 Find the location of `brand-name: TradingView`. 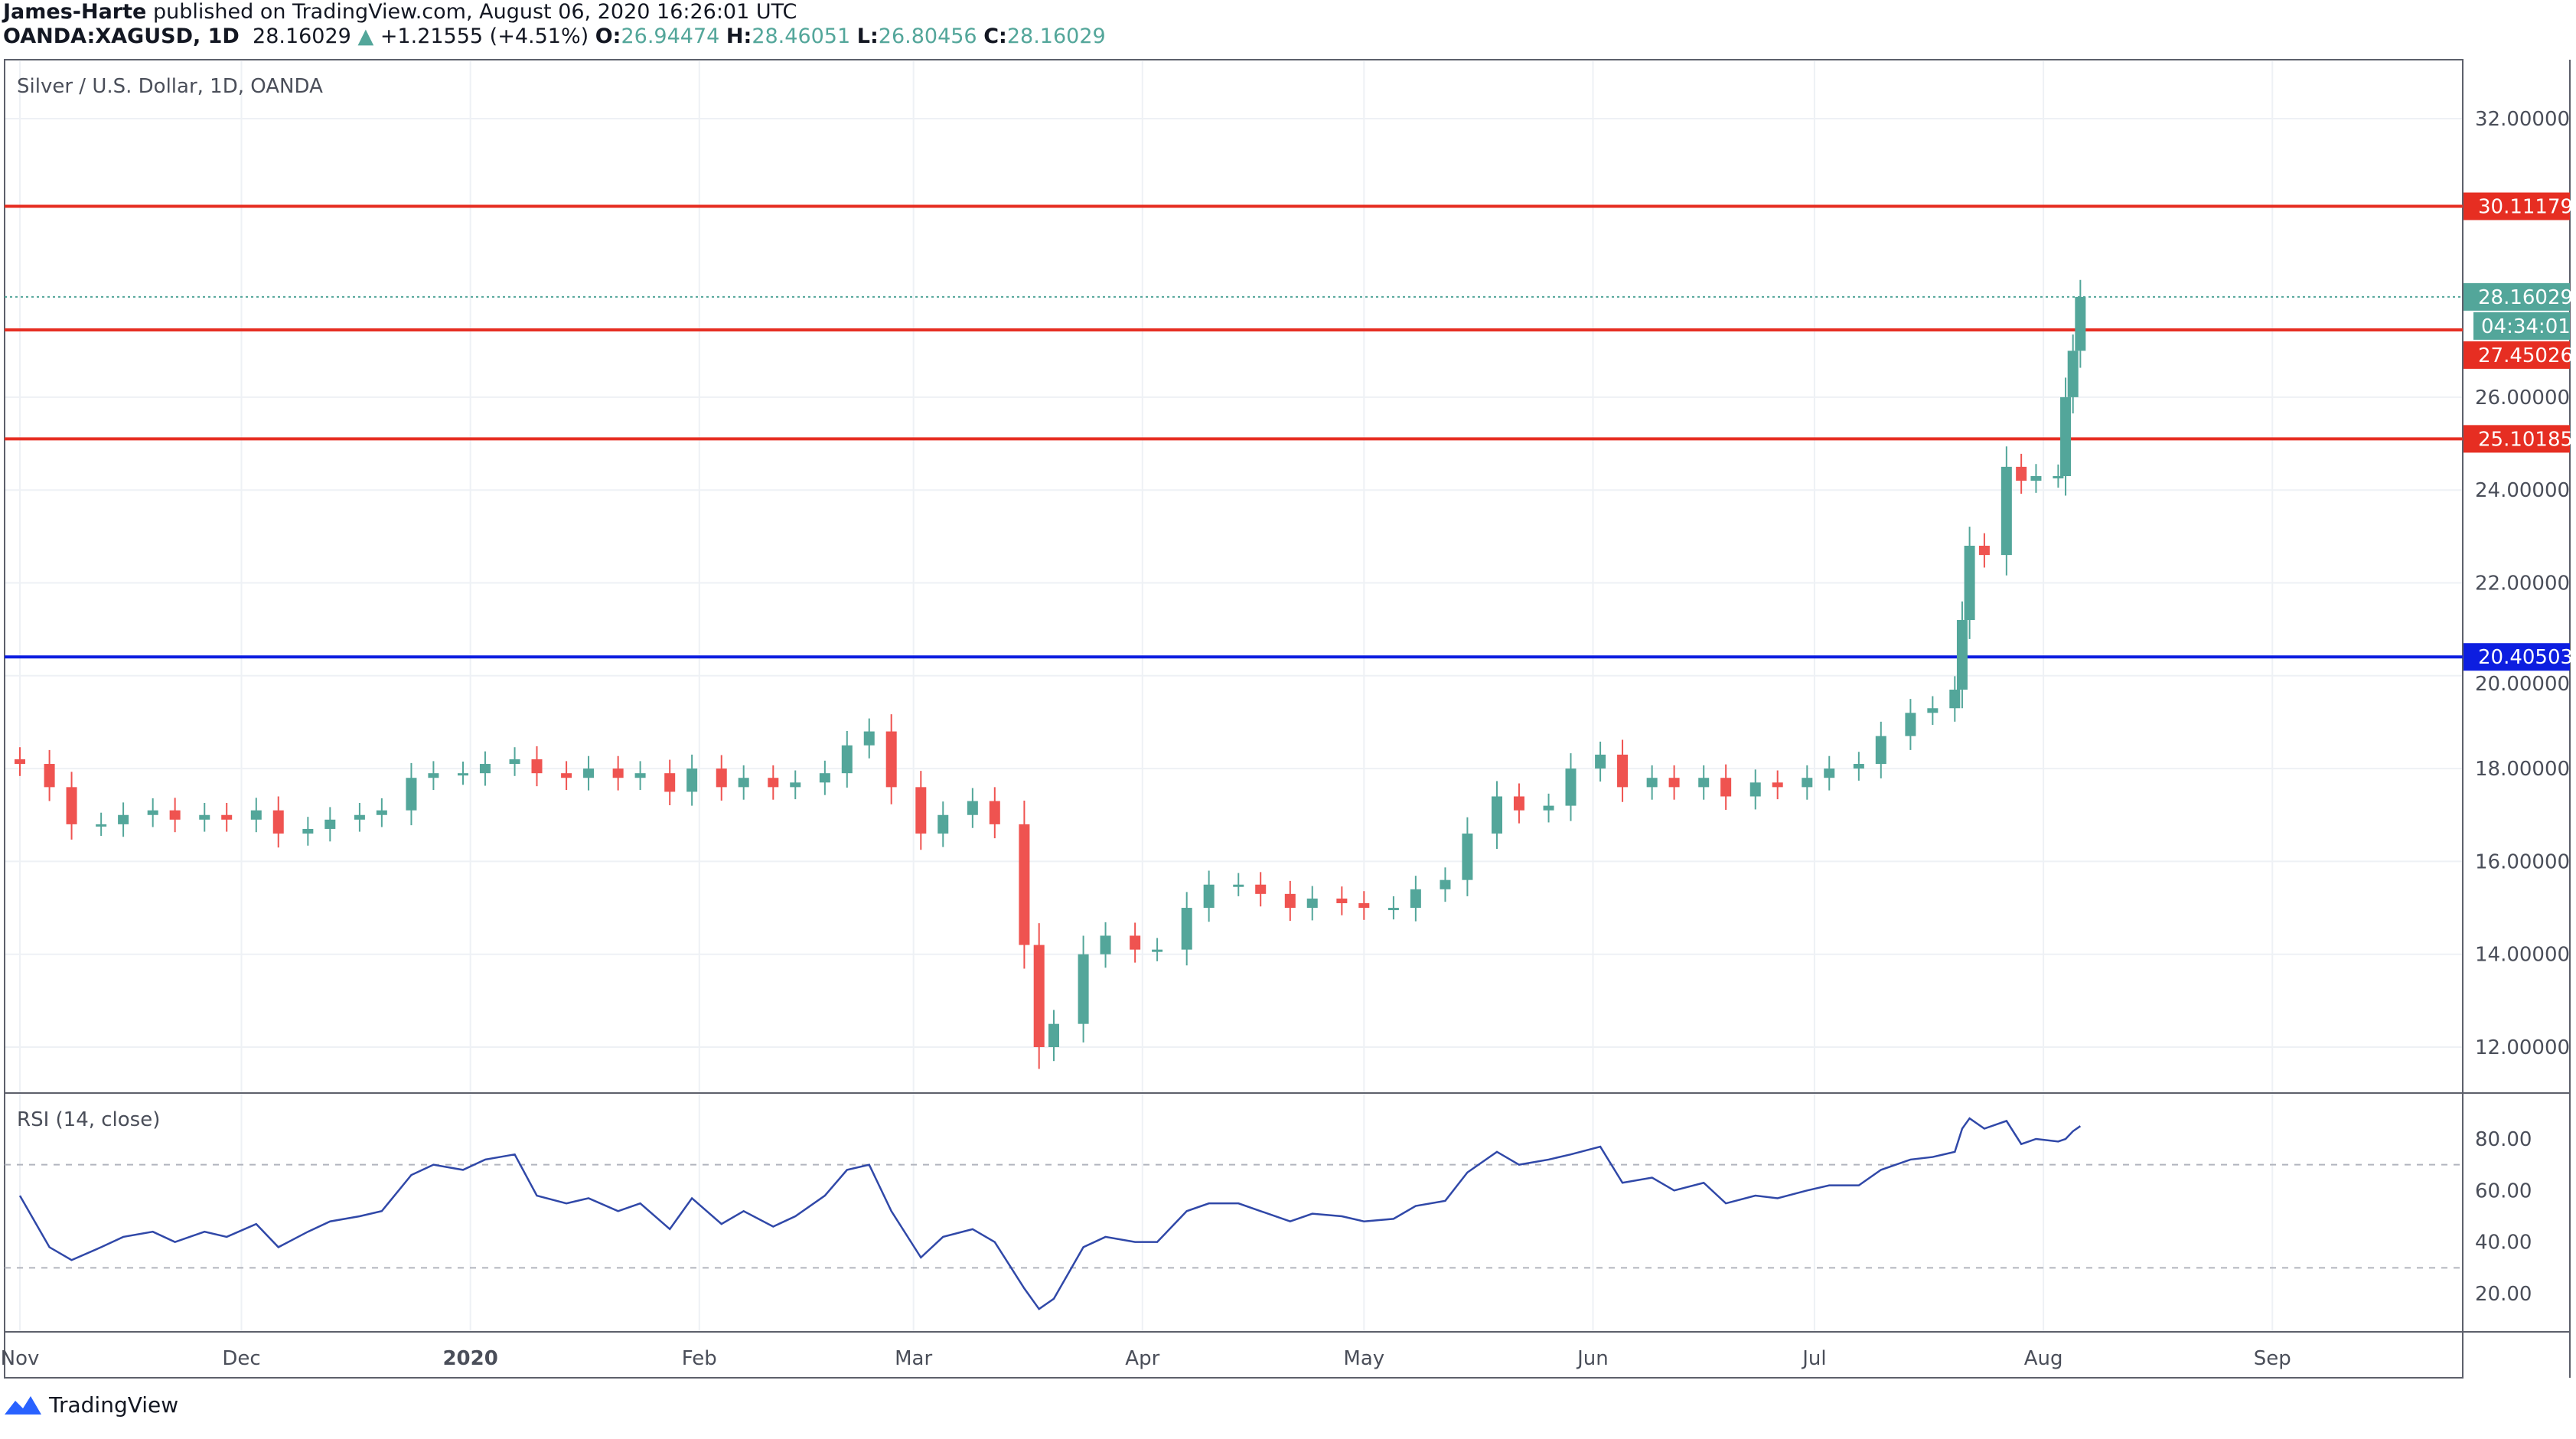

brand-name: TradingView is located at coordinates (114, 1405).